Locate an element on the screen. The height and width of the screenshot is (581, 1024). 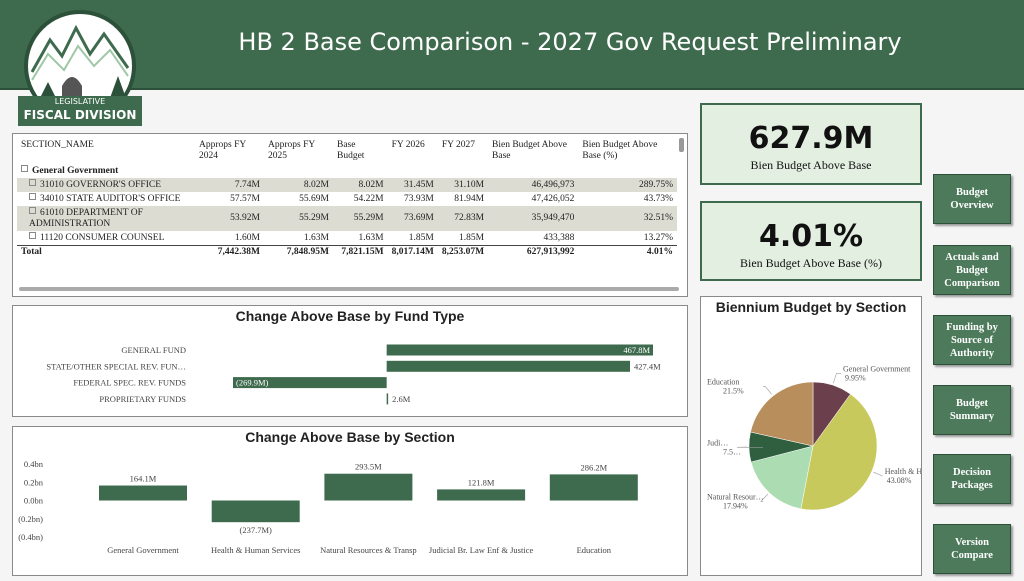
y-tick-label: (0.2bn) is located at coordinates (30, 519).